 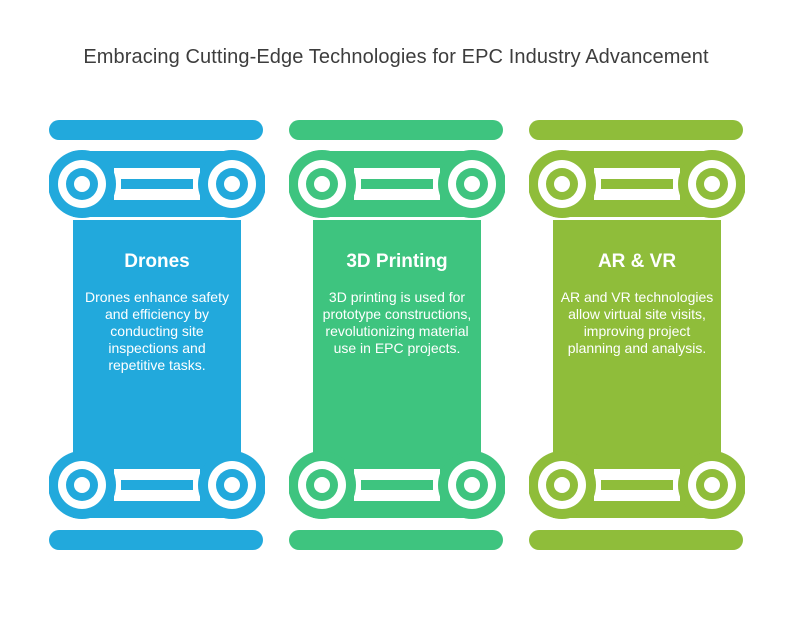 What do you see at coordinates (397, 261) in the screenshot?
I see `pillar-title: 3D Printing` at bounding box center [397, 261].